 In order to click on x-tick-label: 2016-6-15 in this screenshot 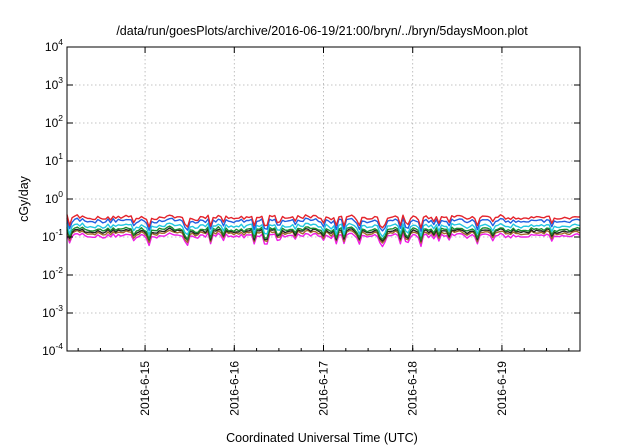, I will do `click(145, 388)`.